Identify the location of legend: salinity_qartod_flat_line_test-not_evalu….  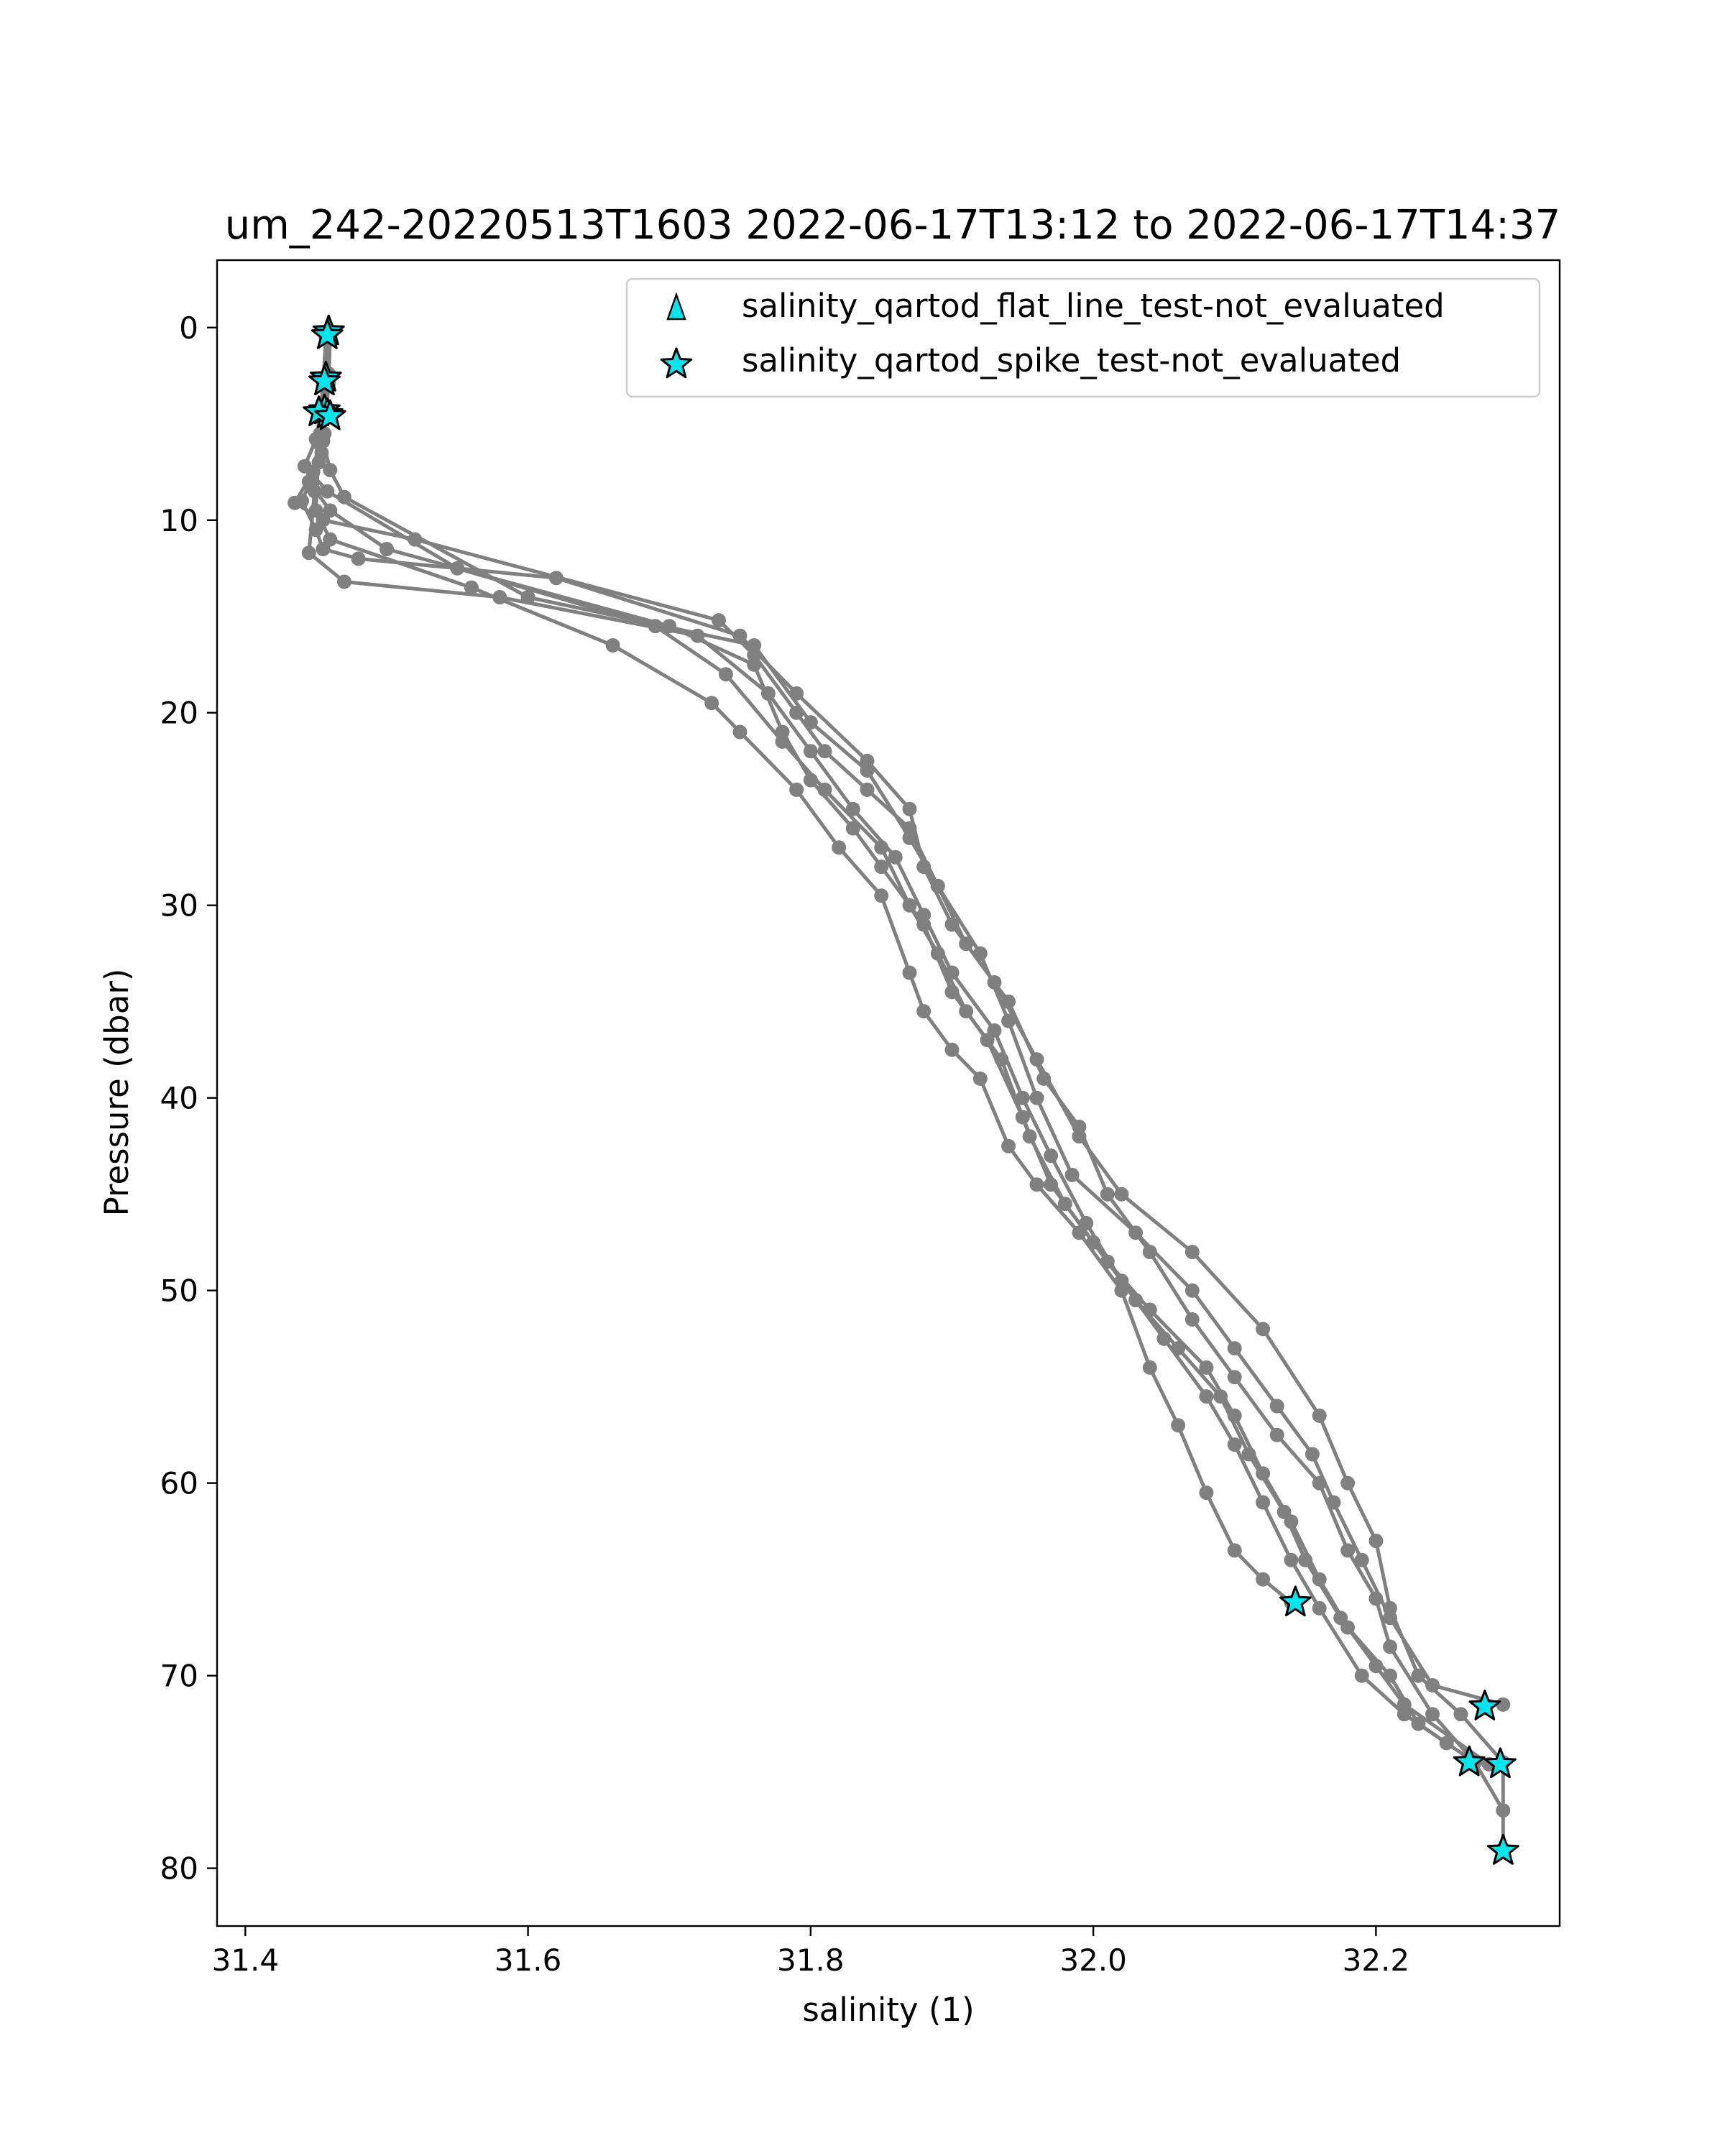
(1083, 337).